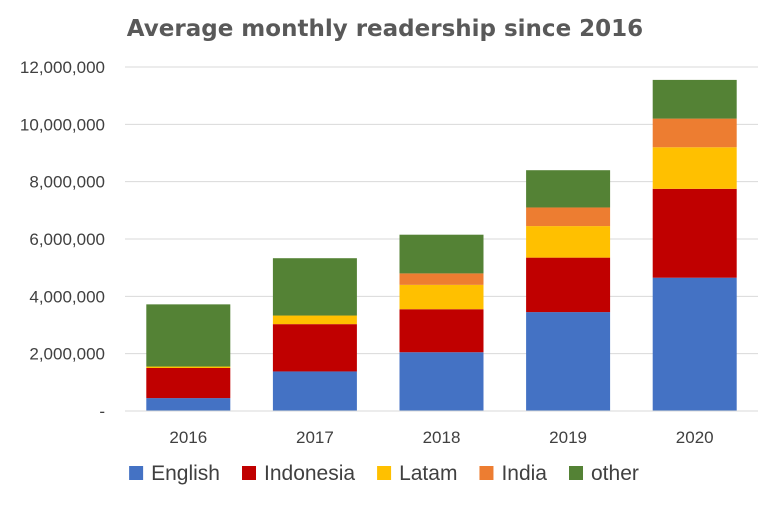 Image resolution: width=768 pixels, height=505 pixels. I want to click on legend-item: English, so click(174, 473).